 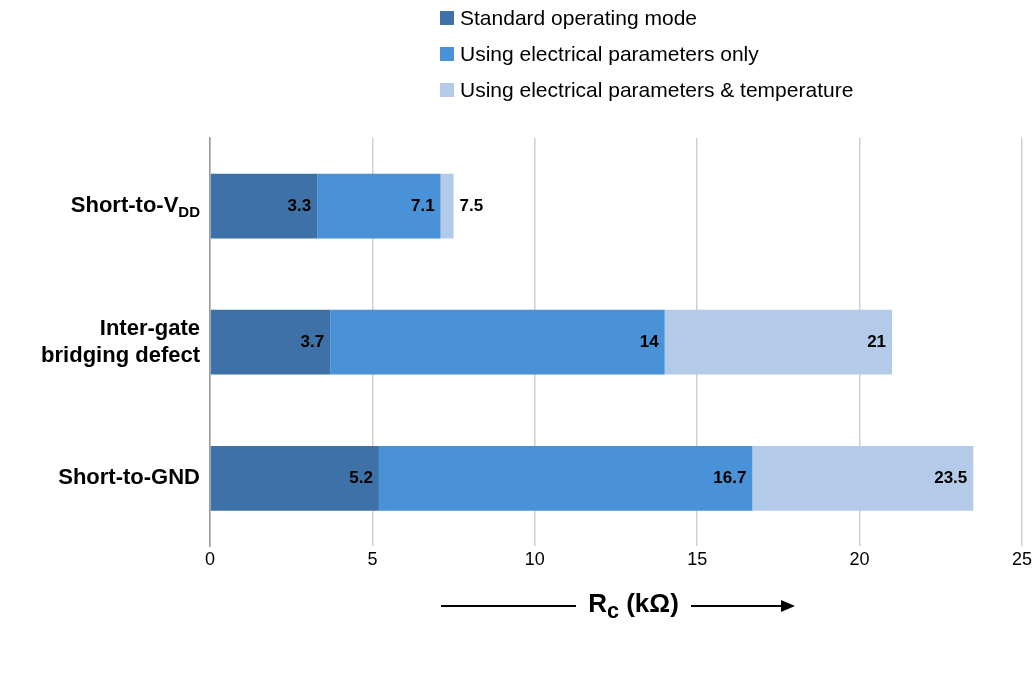 I want to click on y-tick-label: Short-to-GND, so click(x=129, y=477).